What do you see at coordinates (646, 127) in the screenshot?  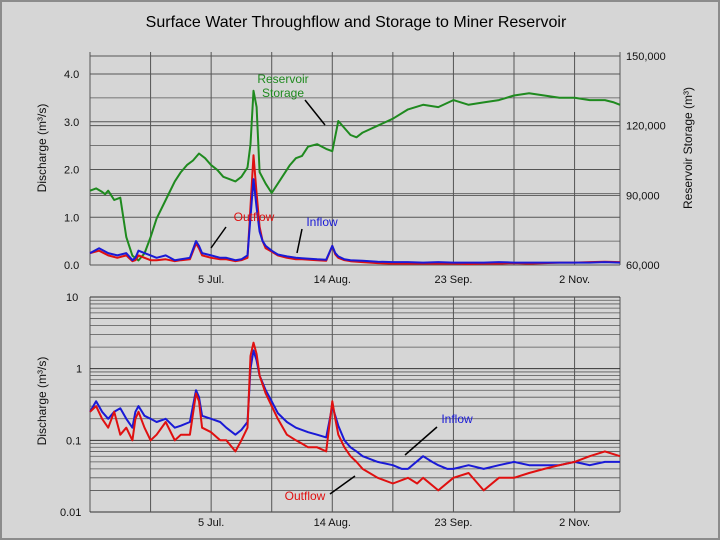 I see `top-y2-tick-label: 120,000` at bounding box center [646, 127].